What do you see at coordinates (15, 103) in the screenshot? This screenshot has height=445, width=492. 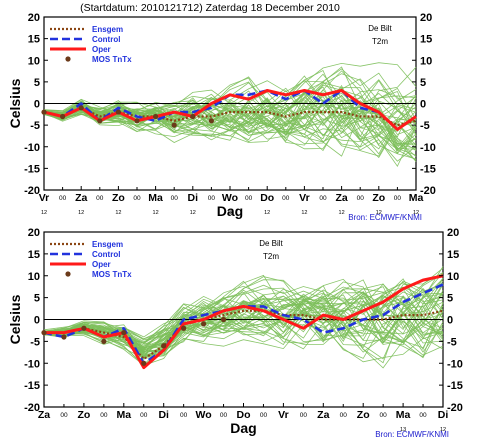 I see `y-axis-label: Celsius` at bounding box center [15, 103].